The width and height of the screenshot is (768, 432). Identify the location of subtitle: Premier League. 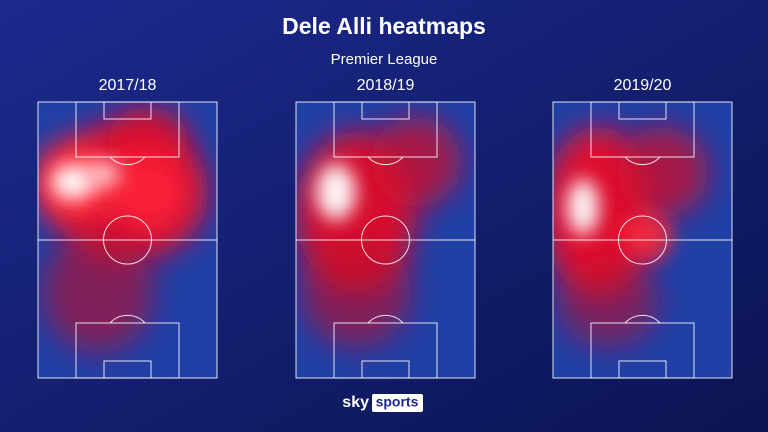
(384, 59).